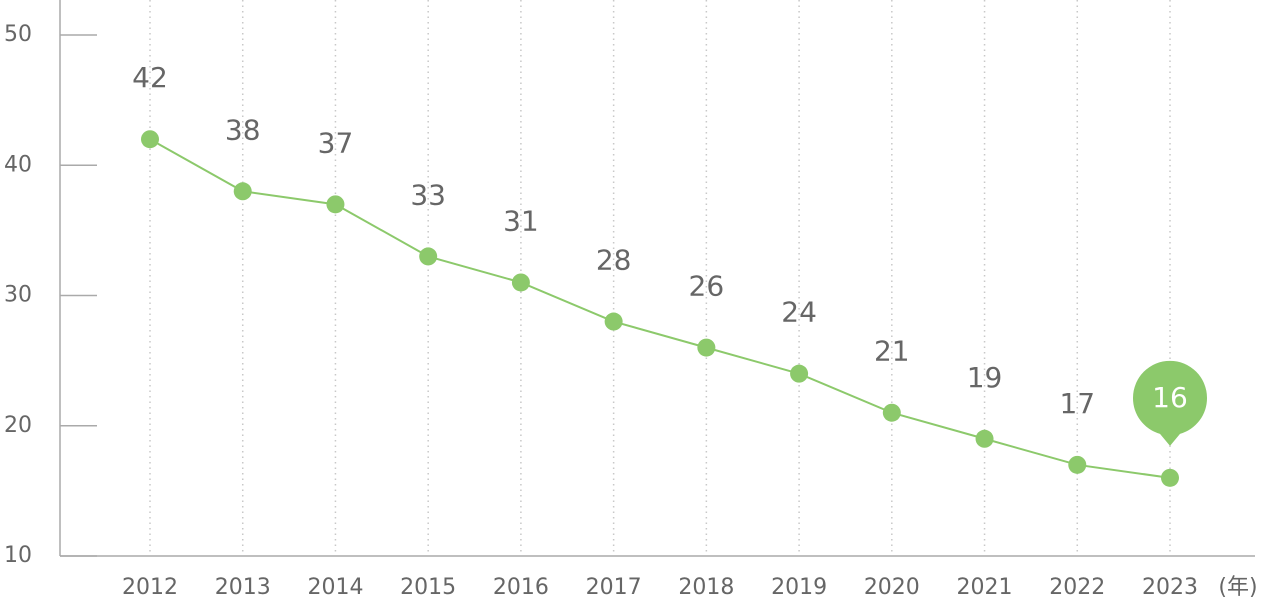 The image size is (1270, 603). What do you see at coordinates (799, 312) in the screenshot?
I see `value-label: 24` at bounding box center [799, 312].